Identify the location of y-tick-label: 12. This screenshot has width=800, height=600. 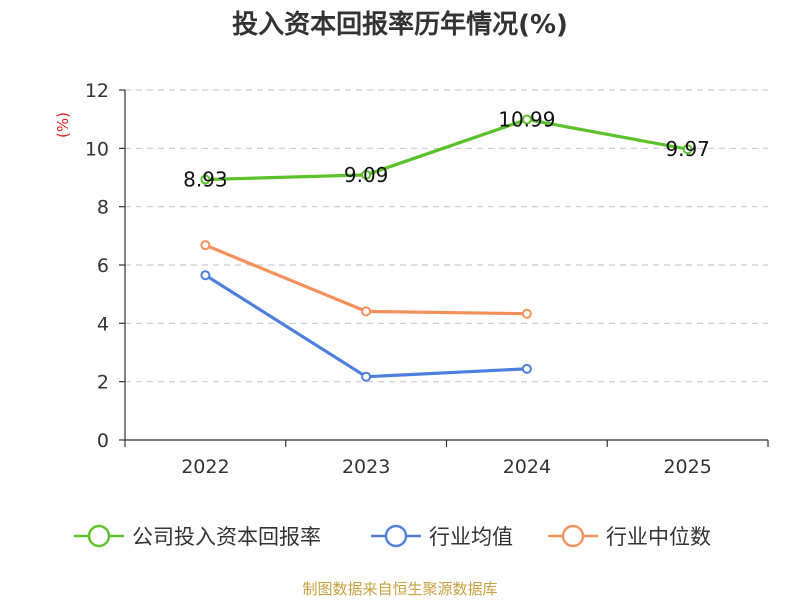
(97, 91).